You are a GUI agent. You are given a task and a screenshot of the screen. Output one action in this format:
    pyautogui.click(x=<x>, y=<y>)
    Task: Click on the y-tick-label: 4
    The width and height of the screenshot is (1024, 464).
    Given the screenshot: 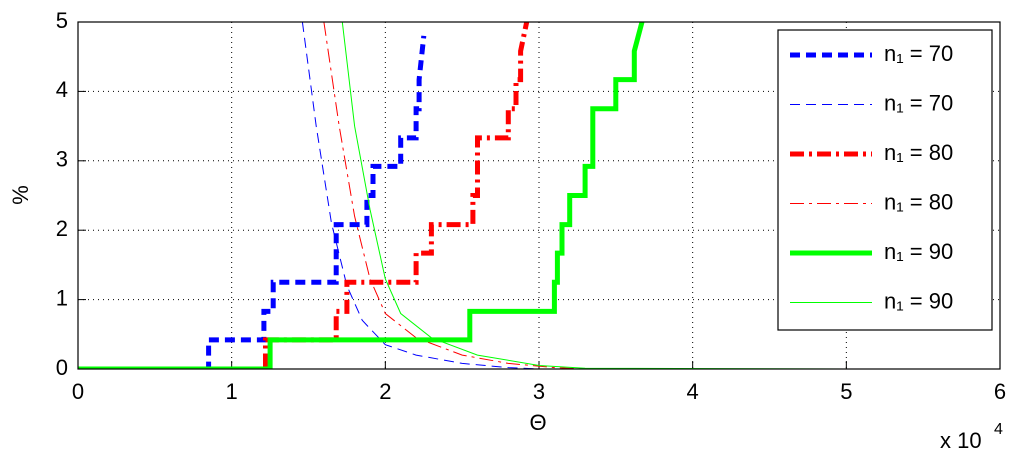 What is the action you would take?
    pyautogui.click(x=62, y=89)
    